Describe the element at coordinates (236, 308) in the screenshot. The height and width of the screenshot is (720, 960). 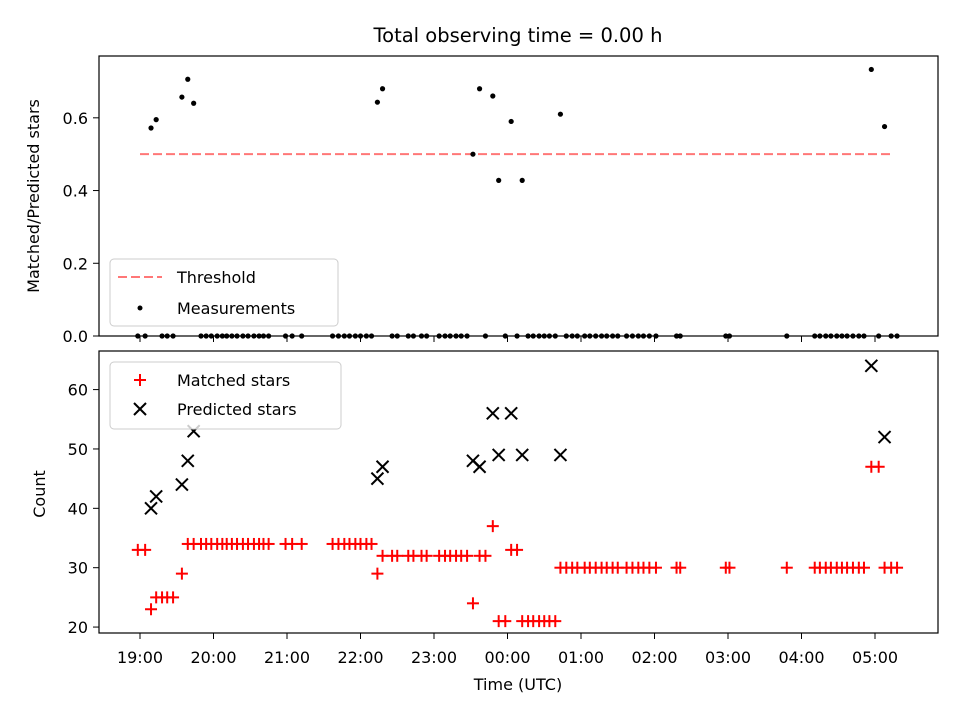
I see `legend-measurements-label: Measurements` at that location.